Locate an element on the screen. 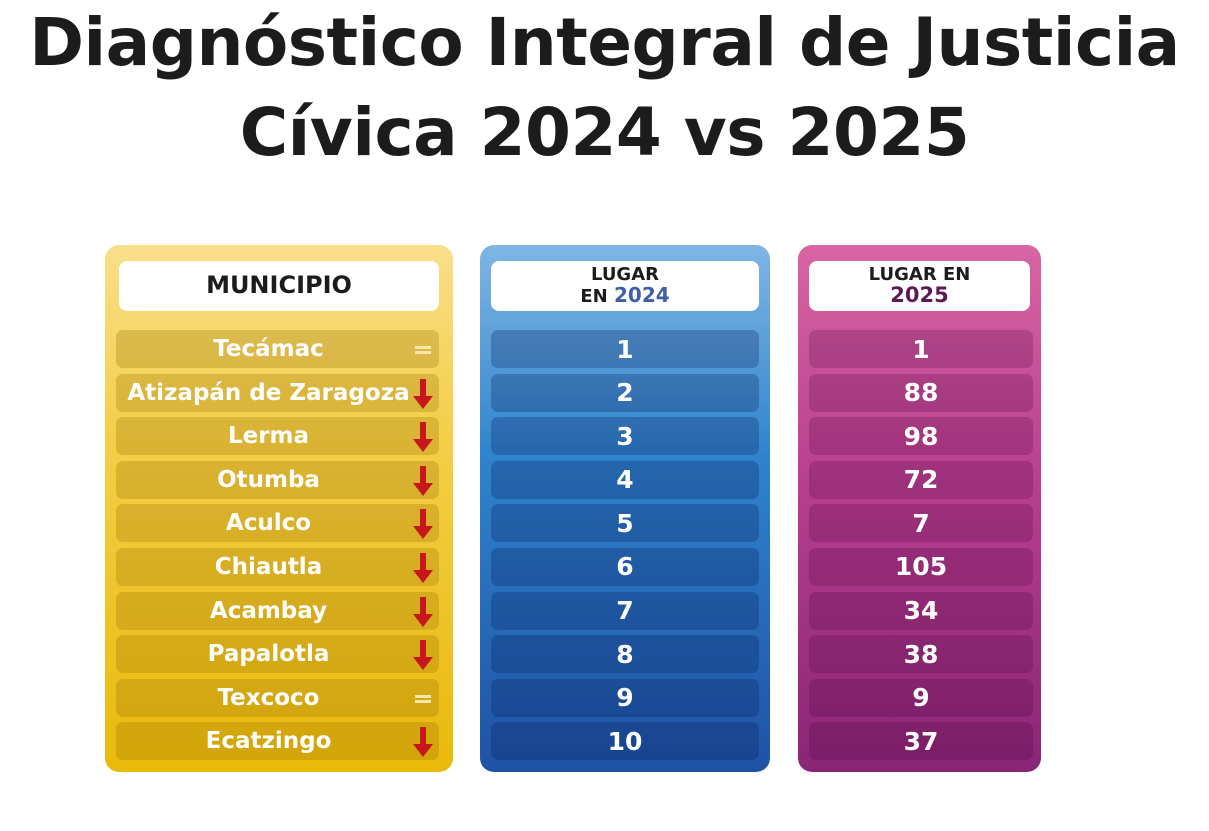 This screenshot has width=1209, height=831. lugar-2025-list: 1 88 98 72 7 105 34 38 9 37 is located at coordinates (921, 548).